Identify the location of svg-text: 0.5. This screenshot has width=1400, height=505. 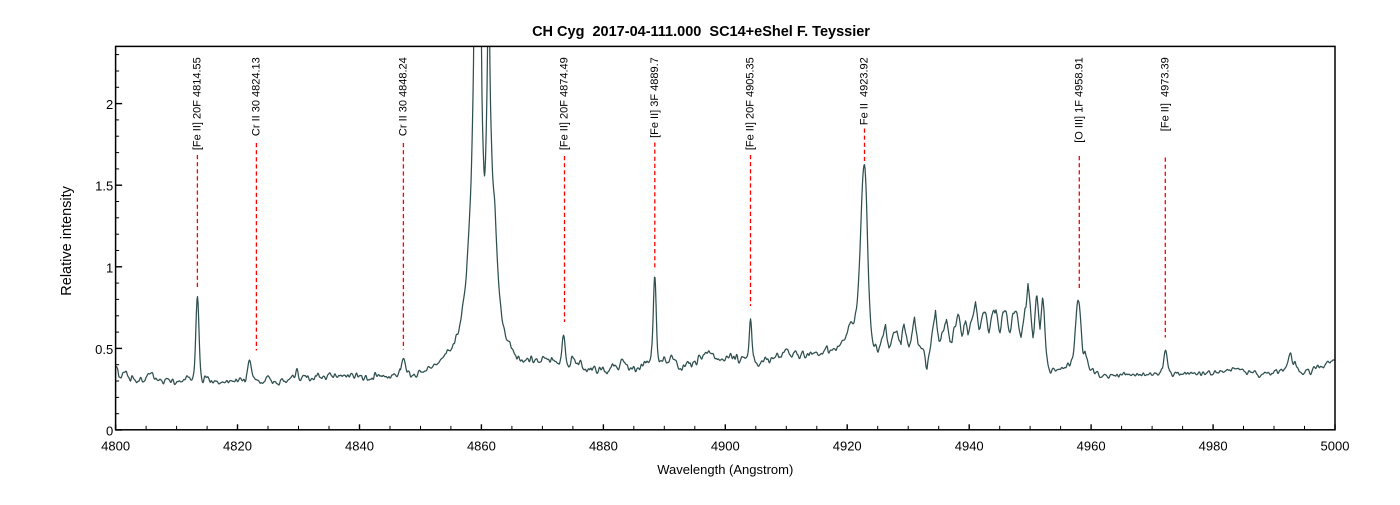
(104, 349).